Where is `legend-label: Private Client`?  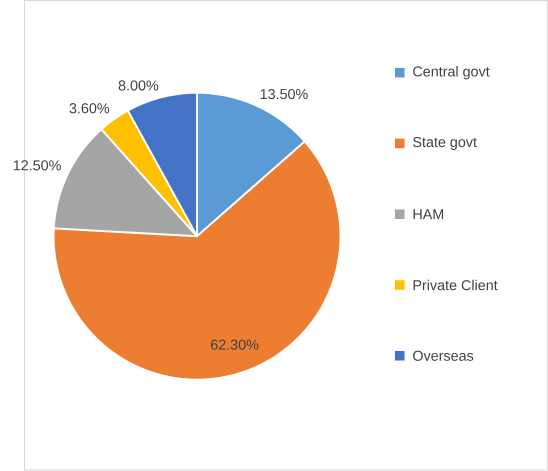 legend-label: Private Client is located at coordinates (456, 285).